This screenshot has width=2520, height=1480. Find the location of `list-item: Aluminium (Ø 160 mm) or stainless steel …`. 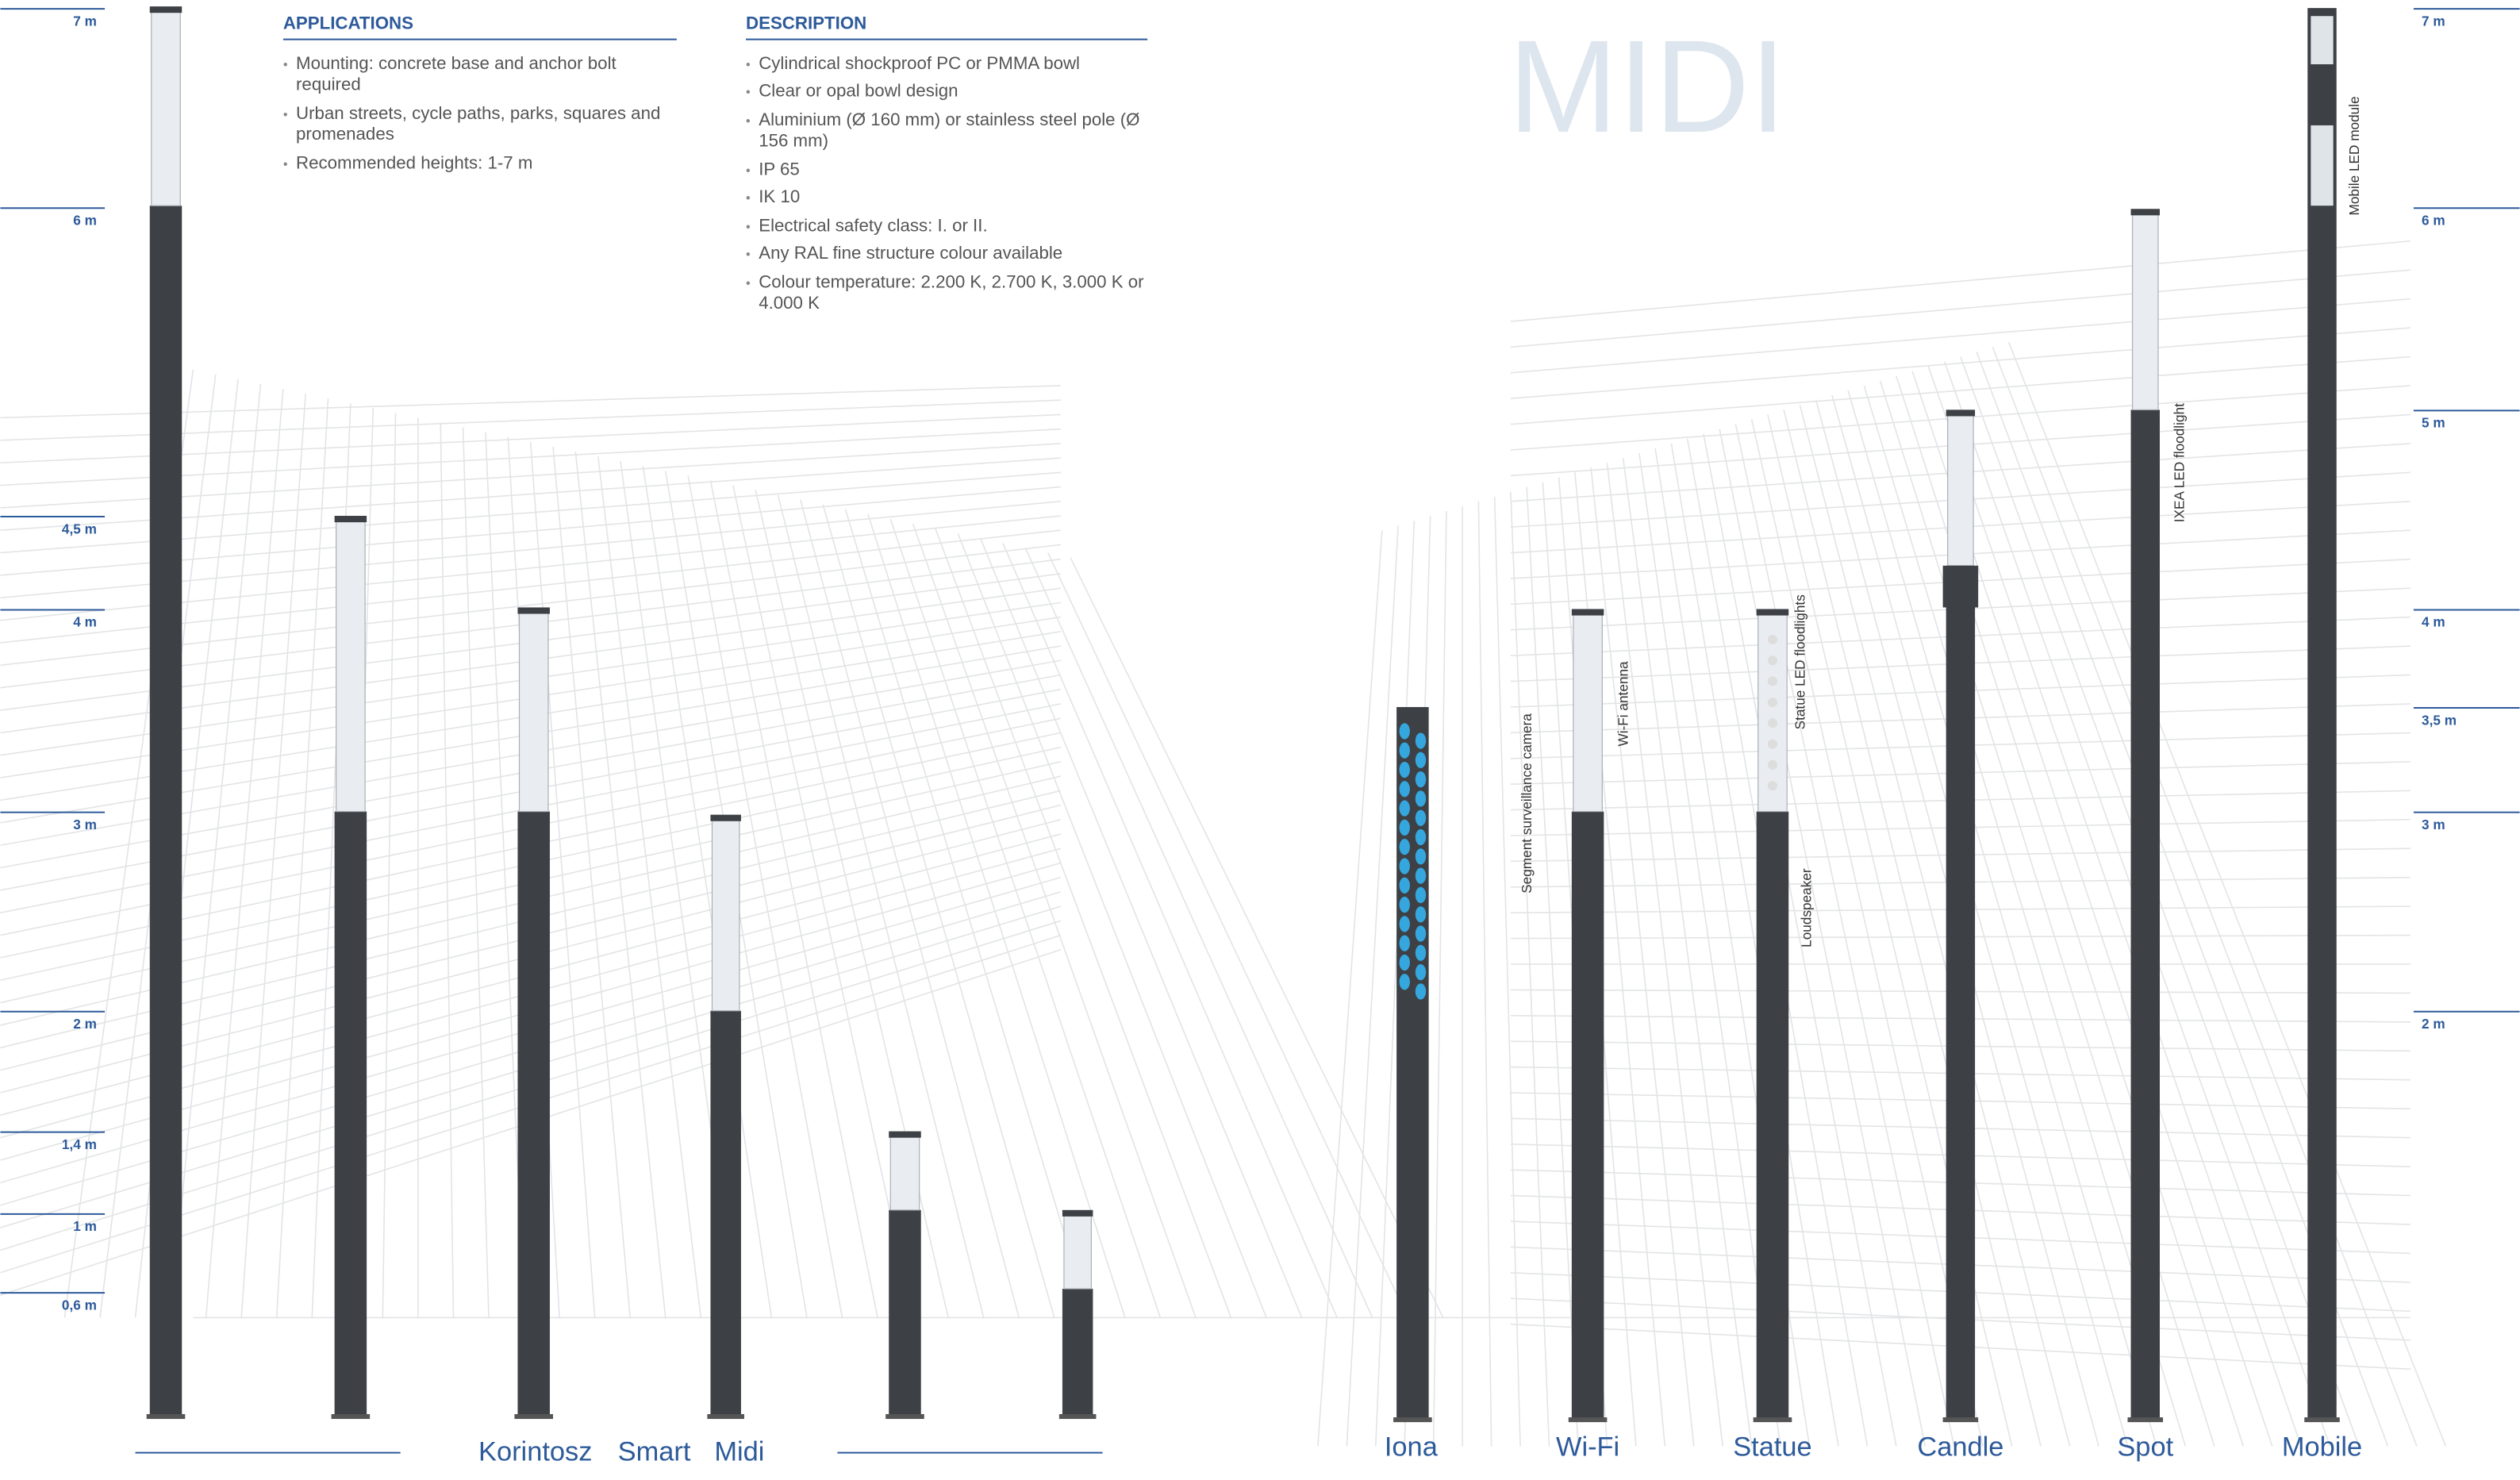

list-item: Aluminium (Ø 160 mm) or stainless steel … is located at coordinates (946, 132).